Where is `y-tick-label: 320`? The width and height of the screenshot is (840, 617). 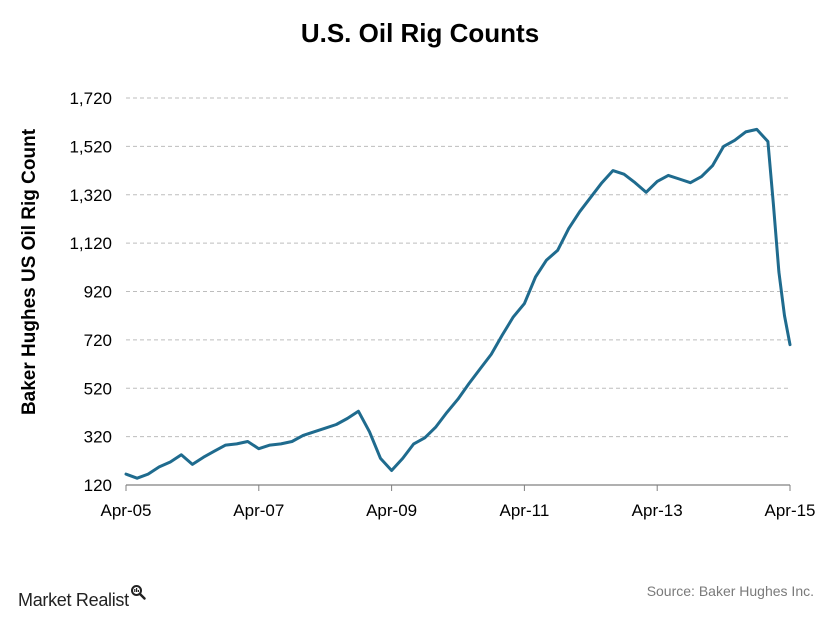 y-tick-label: 320 is located at coordinates (98, 437).